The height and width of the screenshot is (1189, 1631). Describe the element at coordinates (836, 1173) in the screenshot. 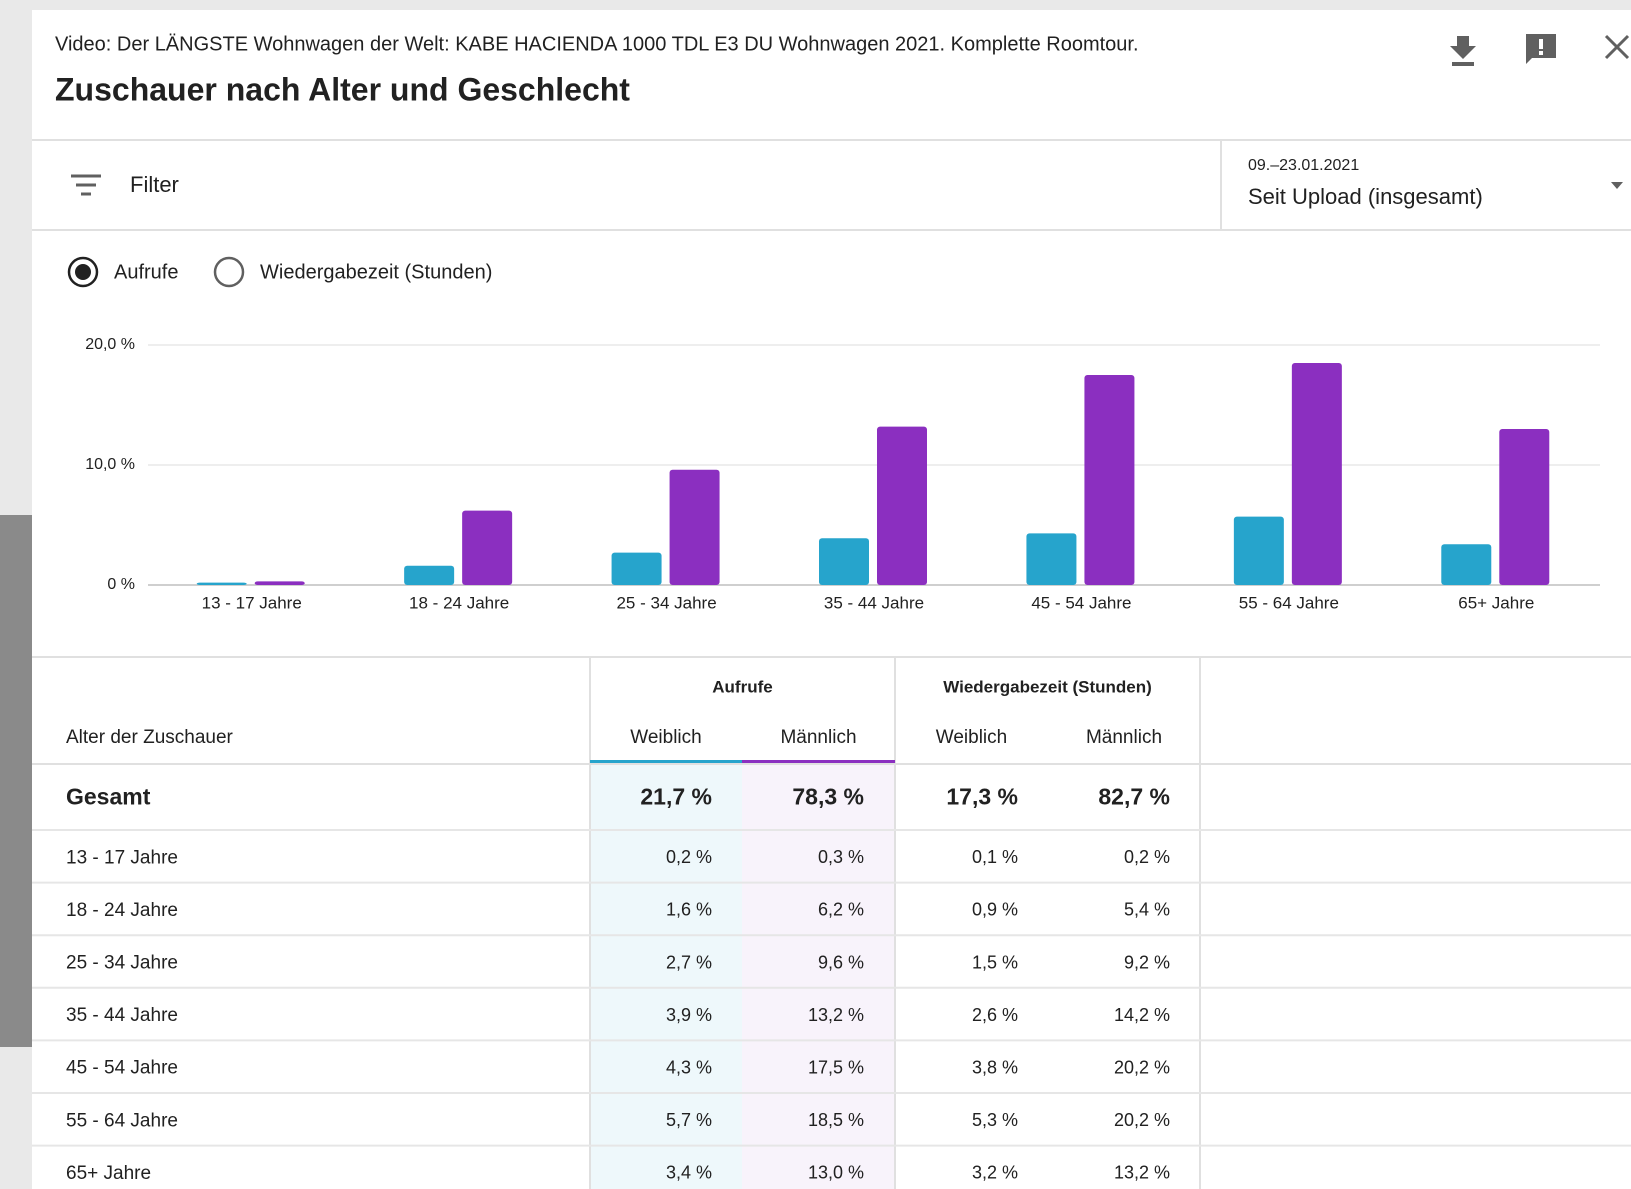

I see `cell: 13,0 %` at that location.